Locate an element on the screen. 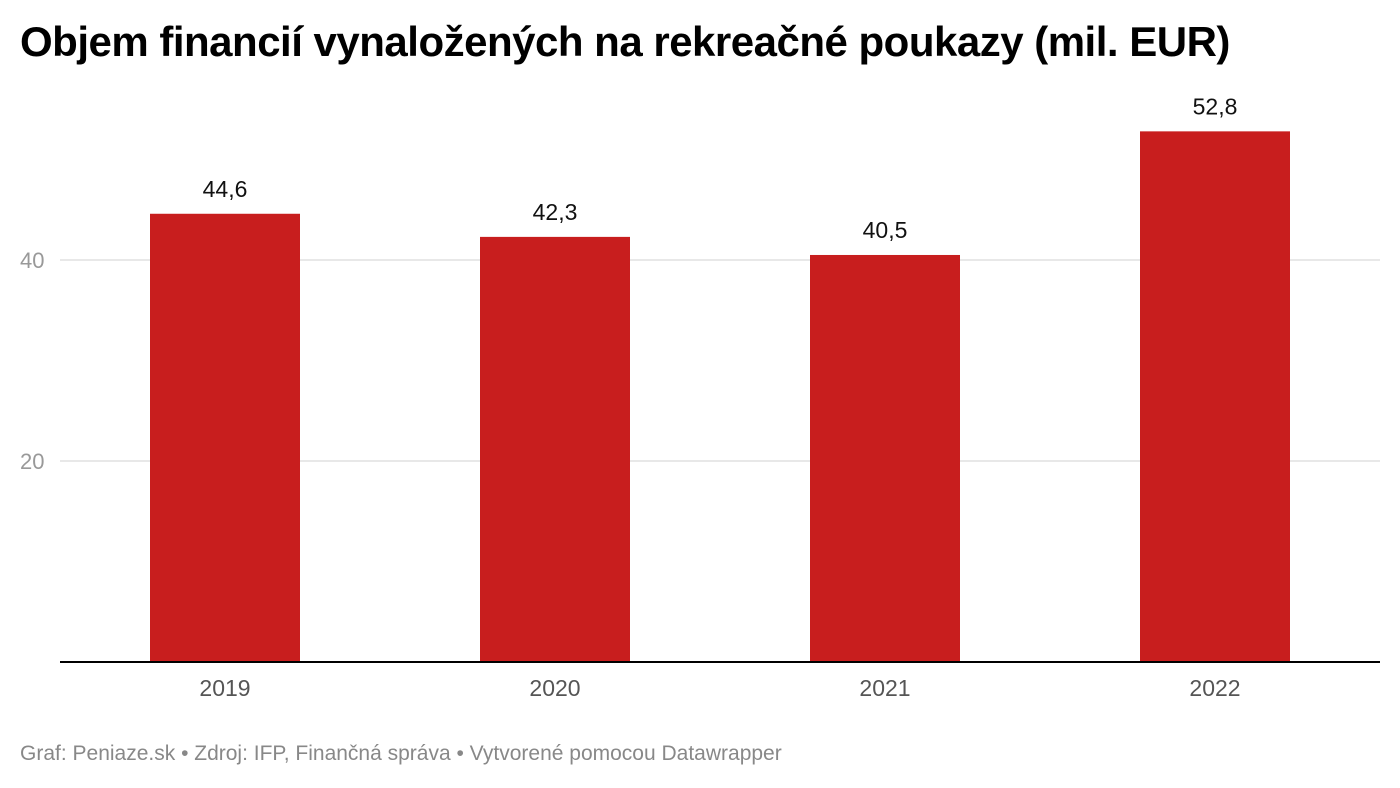 Image resolution: width=1400 pixels, height=788 pixels. x-tick-label: 2022 is located at coordinates (1214, 688).